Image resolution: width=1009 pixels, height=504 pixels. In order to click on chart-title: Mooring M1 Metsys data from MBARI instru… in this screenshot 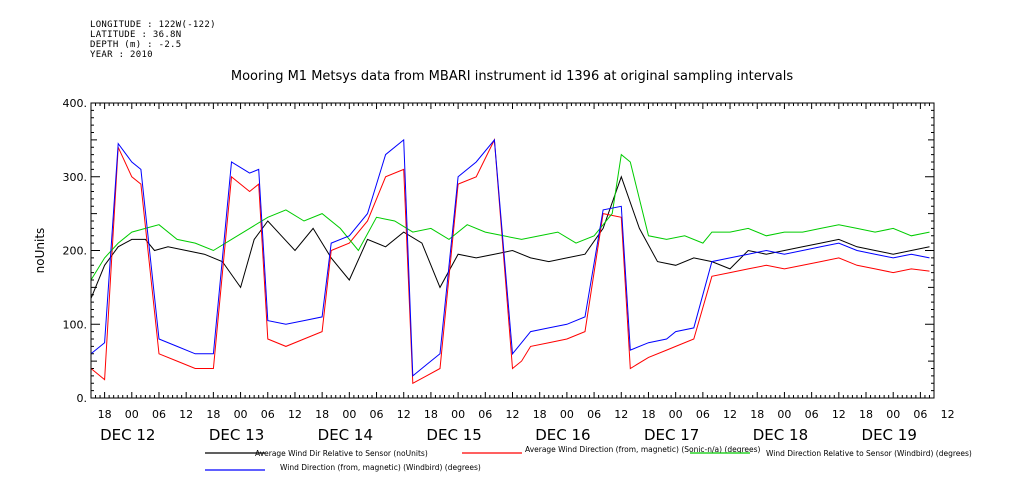, I will do `click(512, 76)`.